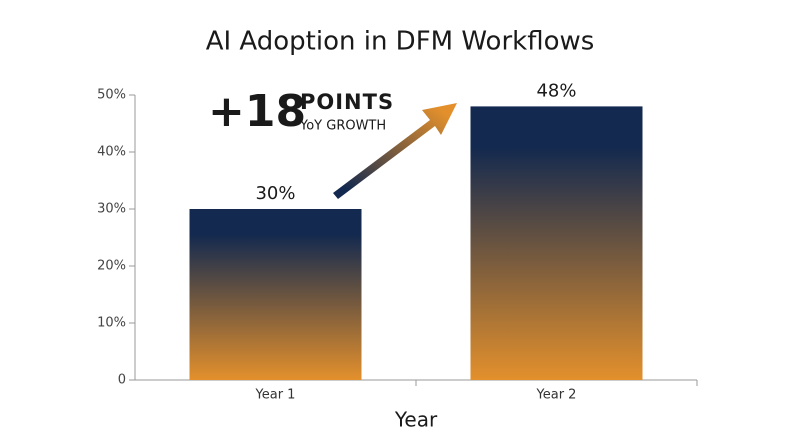 Image resolution: width=800 pixels, height=447 pixels. Describe the element at coordinates (111, 152) in the screenshot. I see `y-tick-label: 40%` at that location.